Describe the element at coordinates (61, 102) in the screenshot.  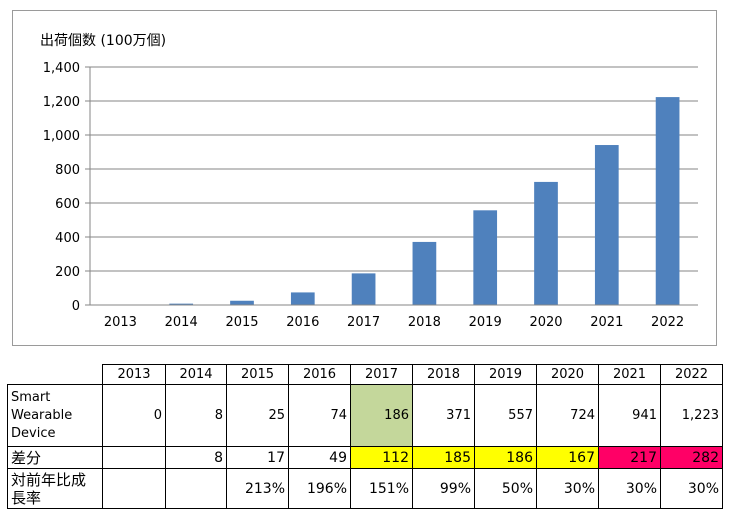
I see `y-tick-label: 1,200` at that location.